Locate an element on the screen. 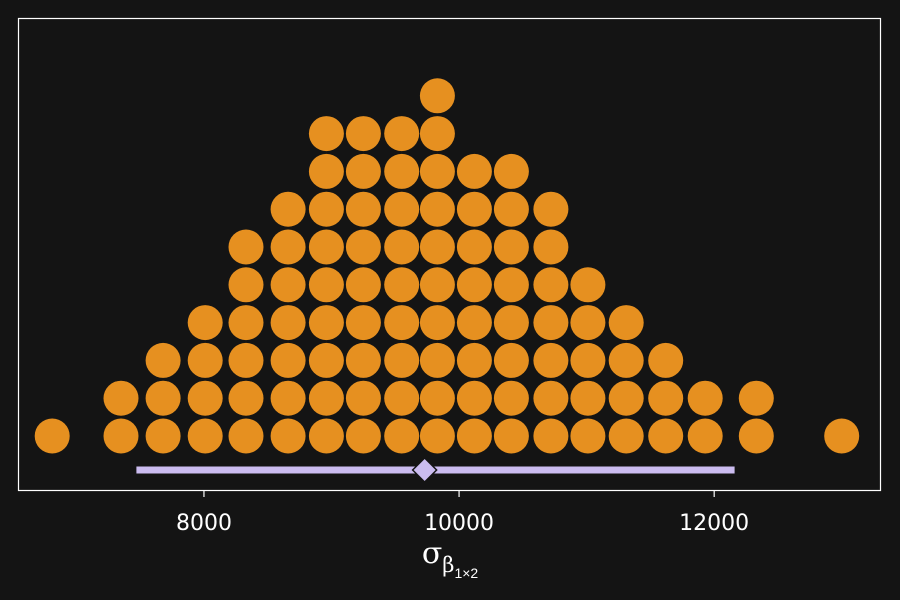  x-axis-title-sub-subscript: 1×2 is located at coordinates (466, 573).